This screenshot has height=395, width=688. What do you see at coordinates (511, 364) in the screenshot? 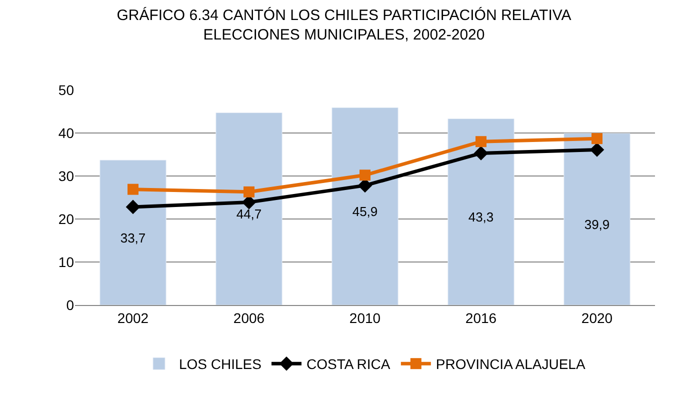
I see `legend-label: PROVINCIA ALAJUELA` at bounding box center [511, 364].